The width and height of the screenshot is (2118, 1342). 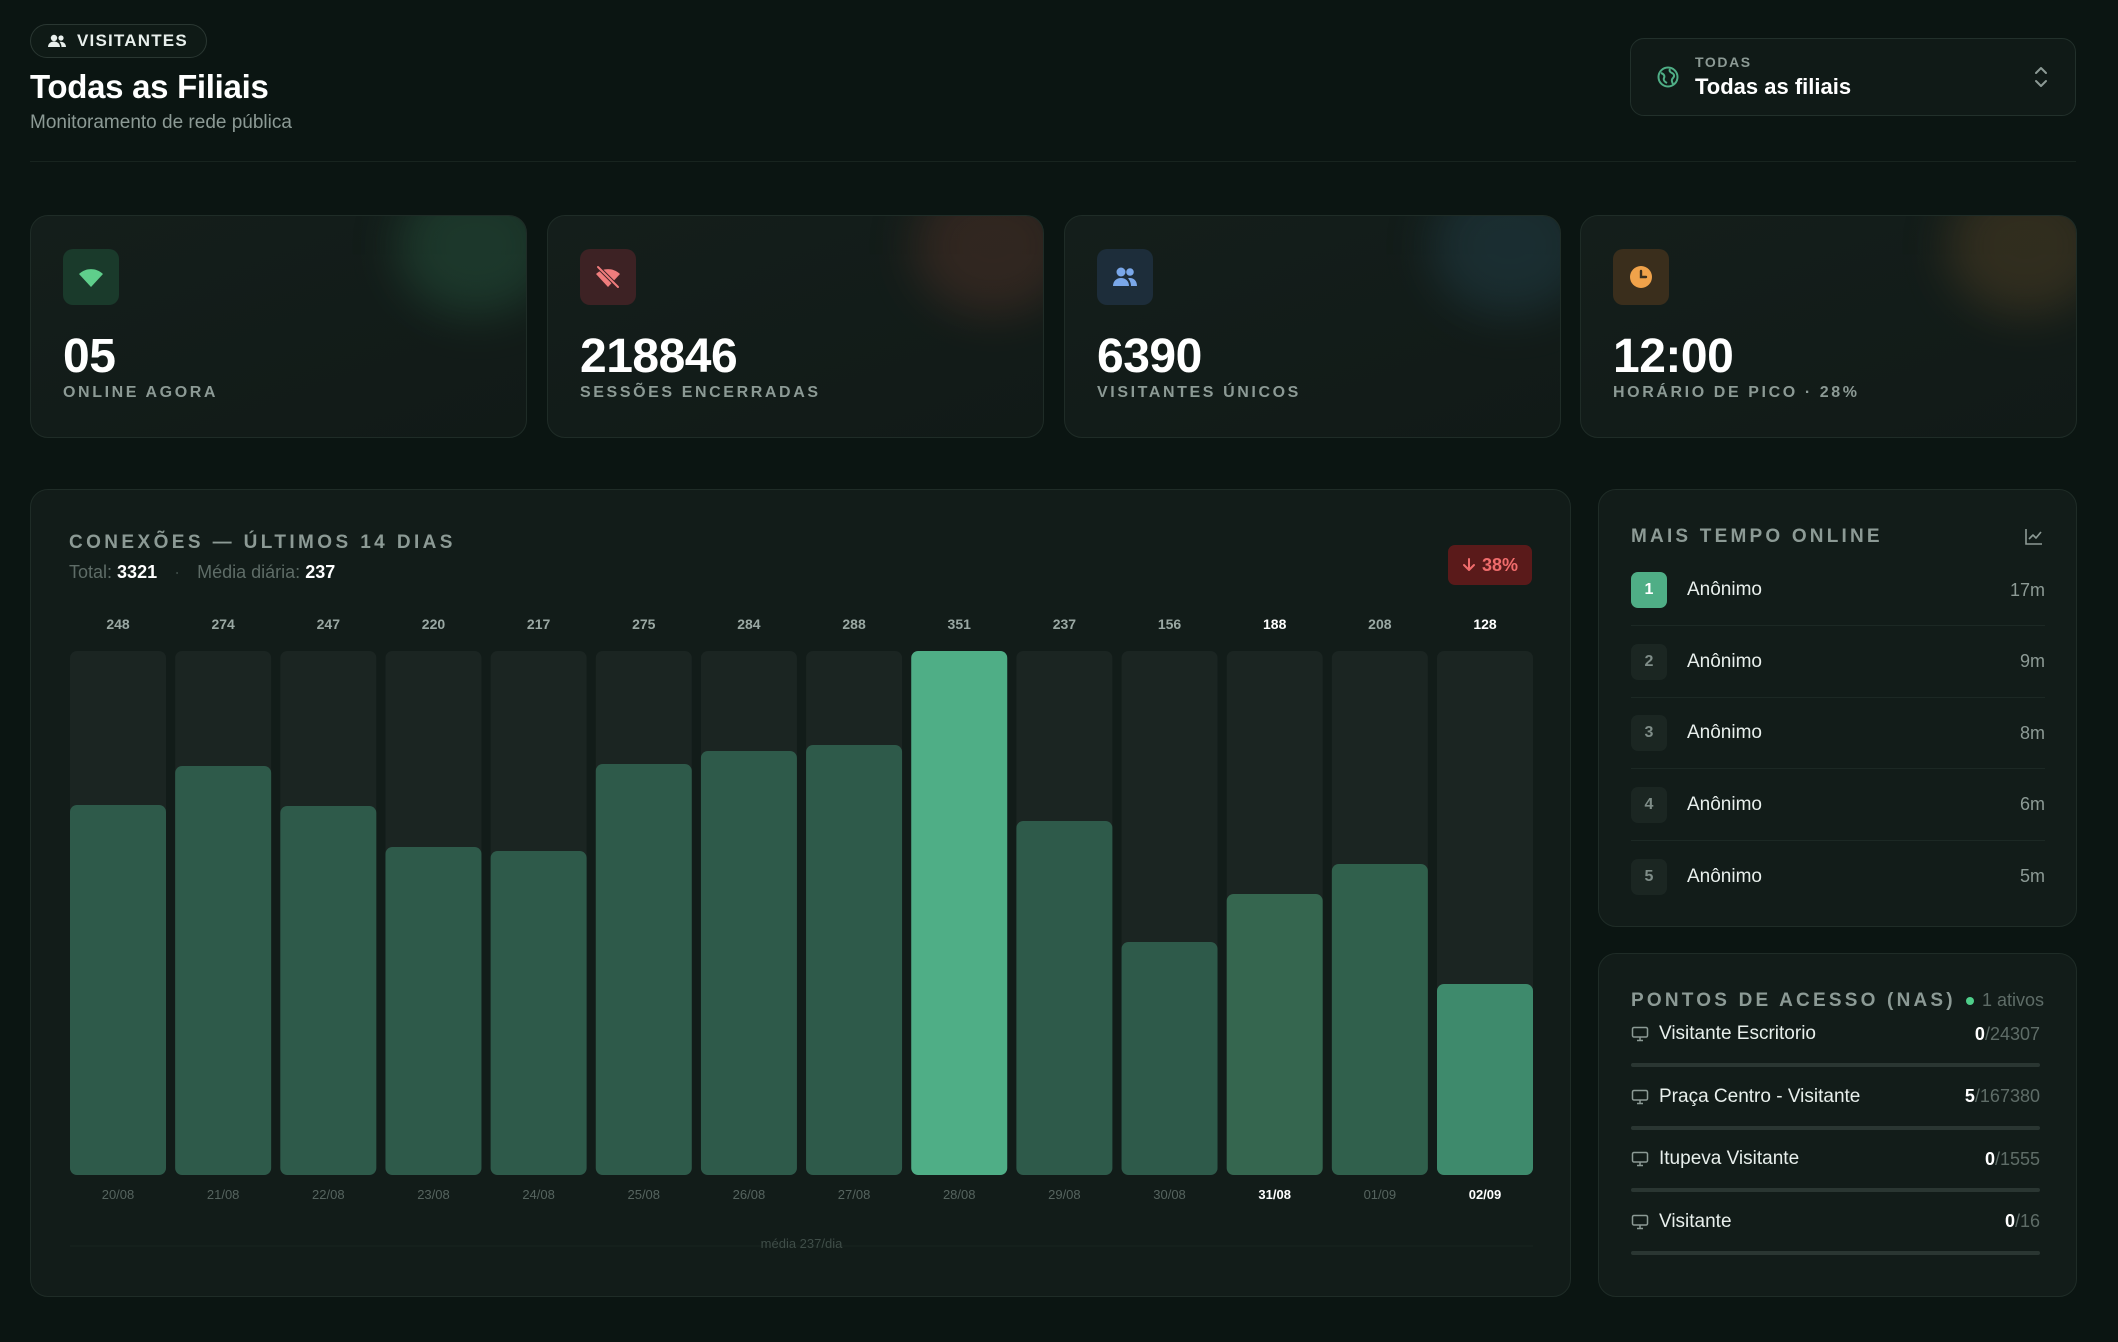 What do you see at coordinates (854, 1194) in the screenshot?
I see `category-label: 27/08` at bounding box center [854, 1194].